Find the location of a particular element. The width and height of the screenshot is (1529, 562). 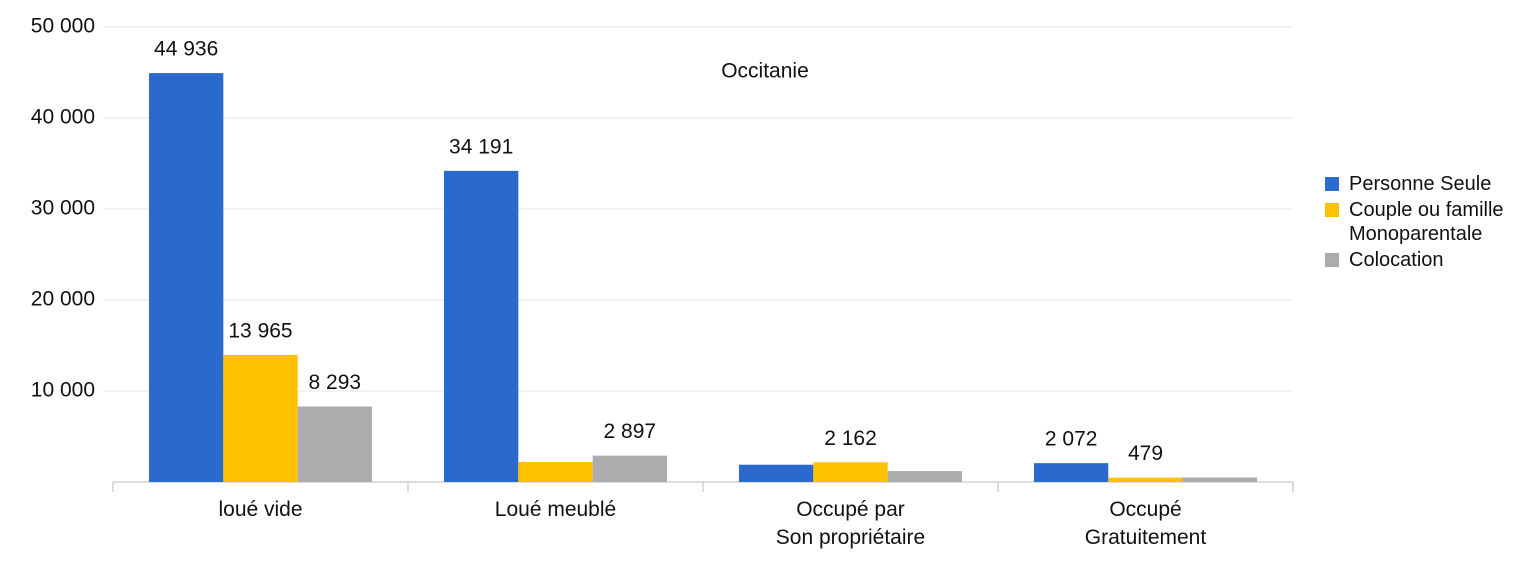

x-tick-label: Occupé par Son propriétaire is located at coordinates (850, 523).